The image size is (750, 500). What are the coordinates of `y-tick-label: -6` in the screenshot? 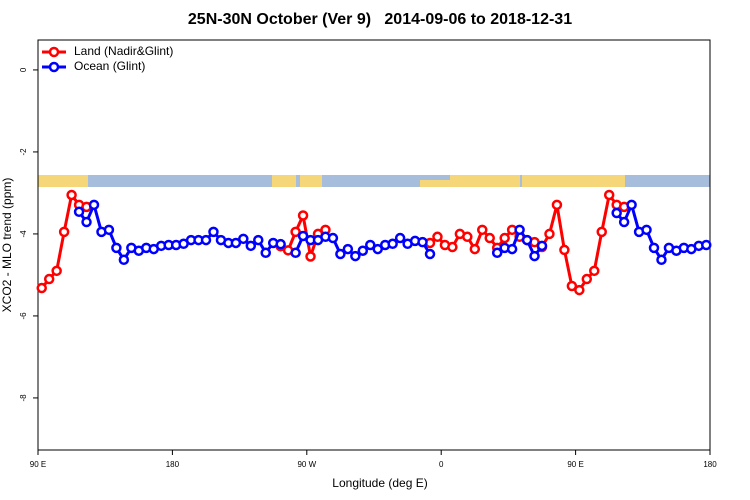 It's located at (23, 316).